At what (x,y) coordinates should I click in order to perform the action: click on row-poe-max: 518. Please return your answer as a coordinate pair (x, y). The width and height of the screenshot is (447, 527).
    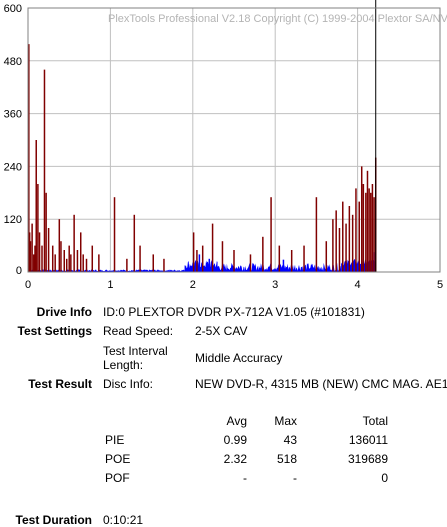
    Looking at the image, I should click on (286, 459).